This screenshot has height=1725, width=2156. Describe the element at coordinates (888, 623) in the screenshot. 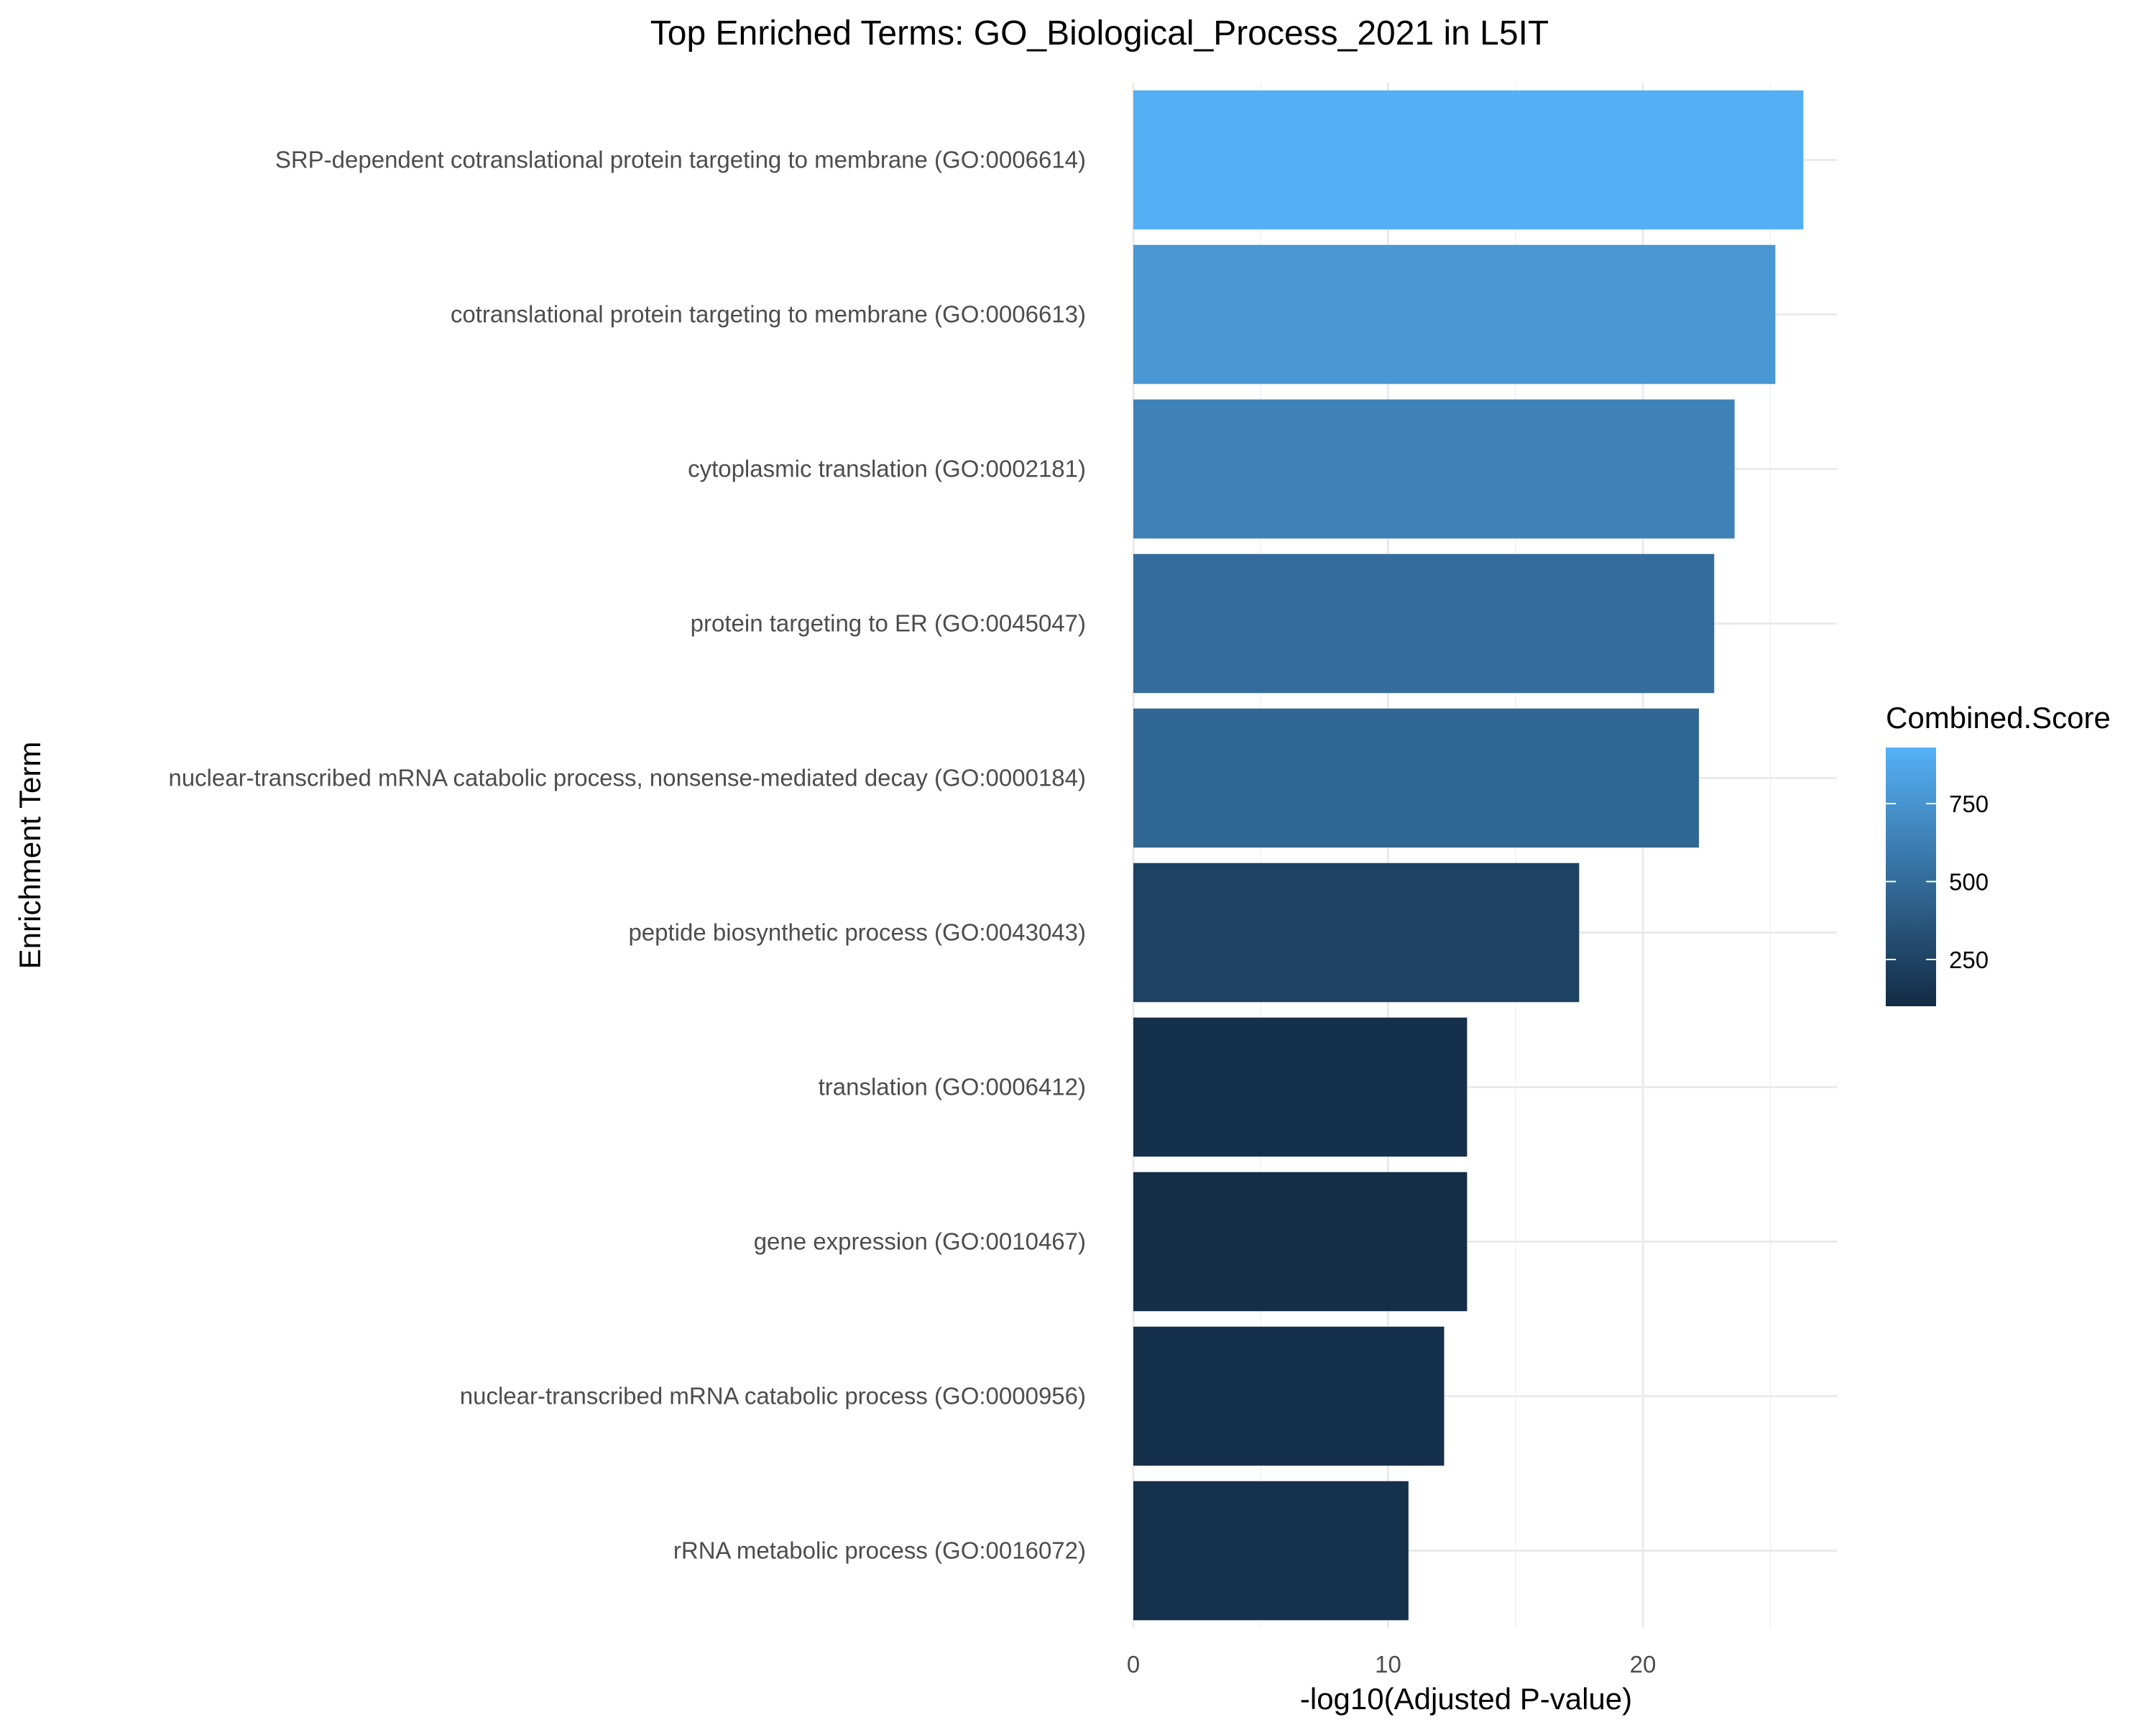

I see `y-tick-label: protein targeting to ER (GO:0045047)` at that location.